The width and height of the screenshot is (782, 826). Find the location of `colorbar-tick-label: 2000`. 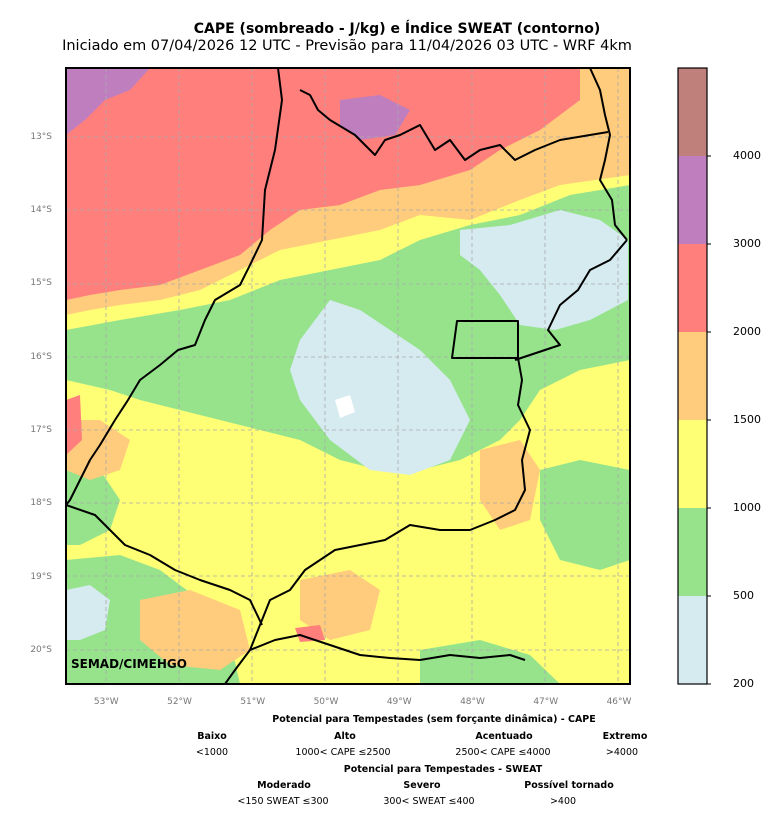

colorbar-tick-label: 2000 is located at coordinates (747, 331).